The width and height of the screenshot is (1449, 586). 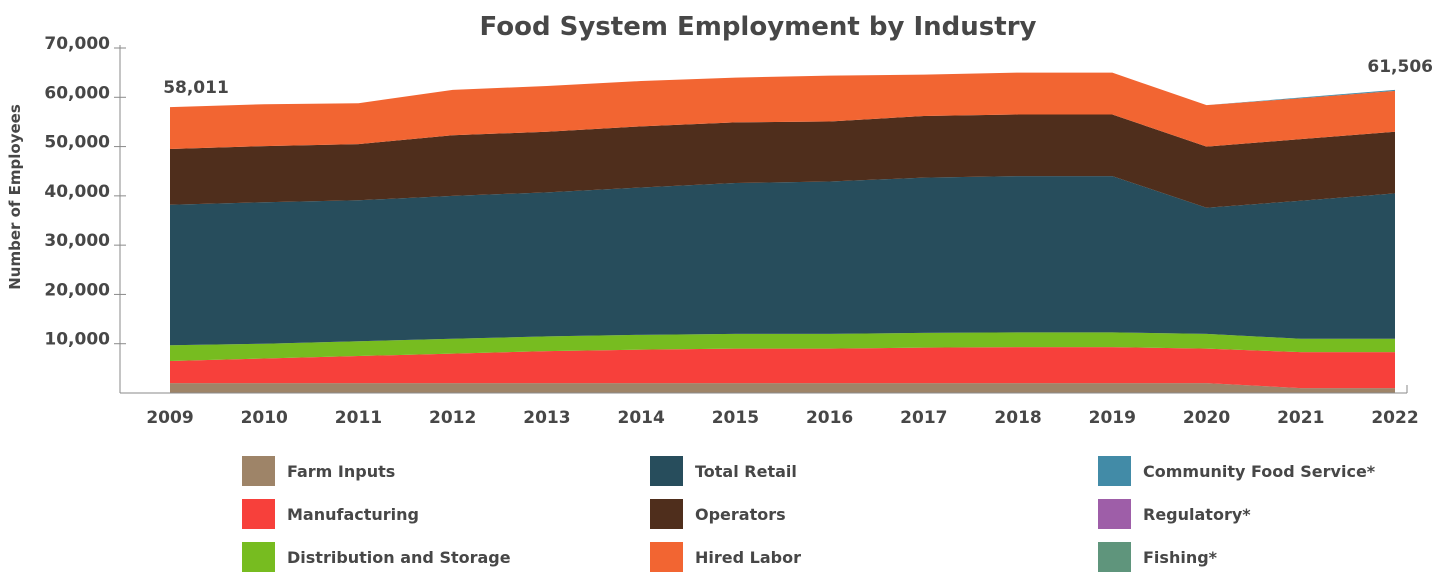 I want to click on annotations: 58,011 61,506, so click(x=798, y=77).